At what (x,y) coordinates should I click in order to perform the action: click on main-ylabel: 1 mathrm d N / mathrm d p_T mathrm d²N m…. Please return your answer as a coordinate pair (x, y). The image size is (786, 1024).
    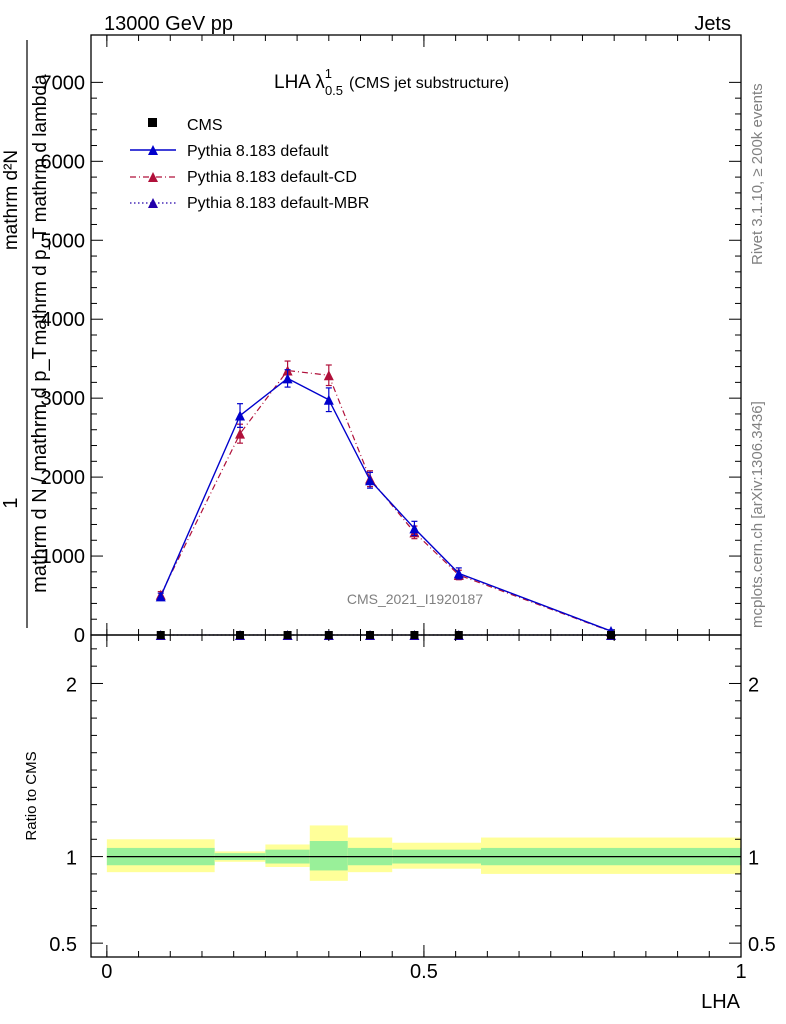
    Looking at the image, I should click on (25, 334).